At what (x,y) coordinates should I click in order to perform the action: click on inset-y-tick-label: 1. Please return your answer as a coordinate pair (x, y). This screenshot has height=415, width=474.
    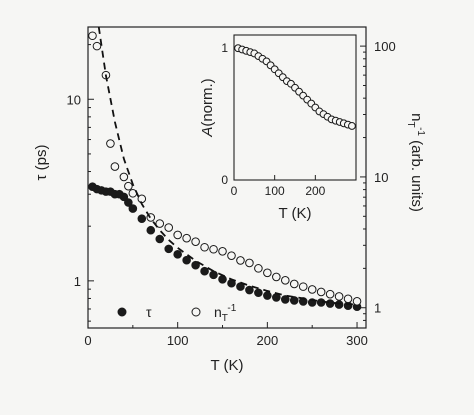
    Looking at the image, I should click on (224, 48).